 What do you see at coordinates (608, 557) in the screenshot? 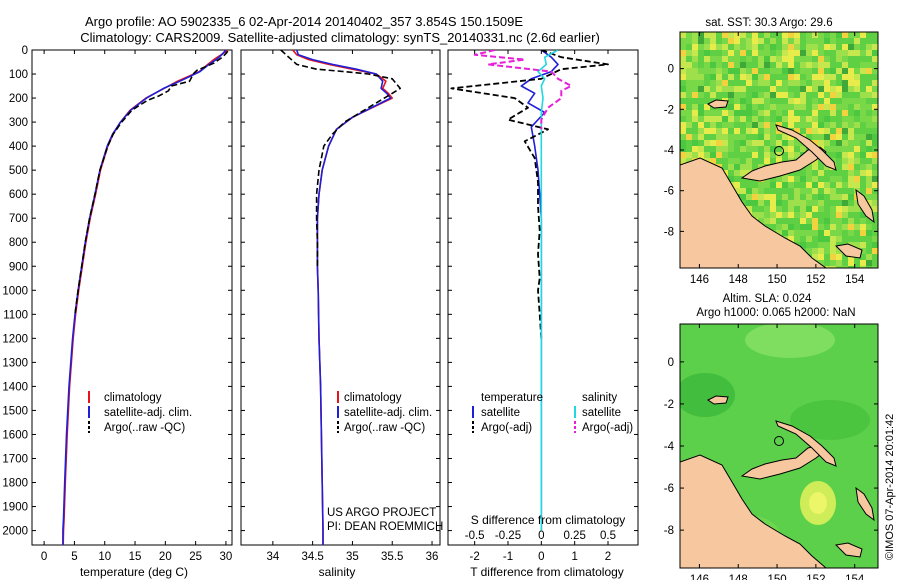
I see `x-tick-label: 2` at bounding box center [608, 557].